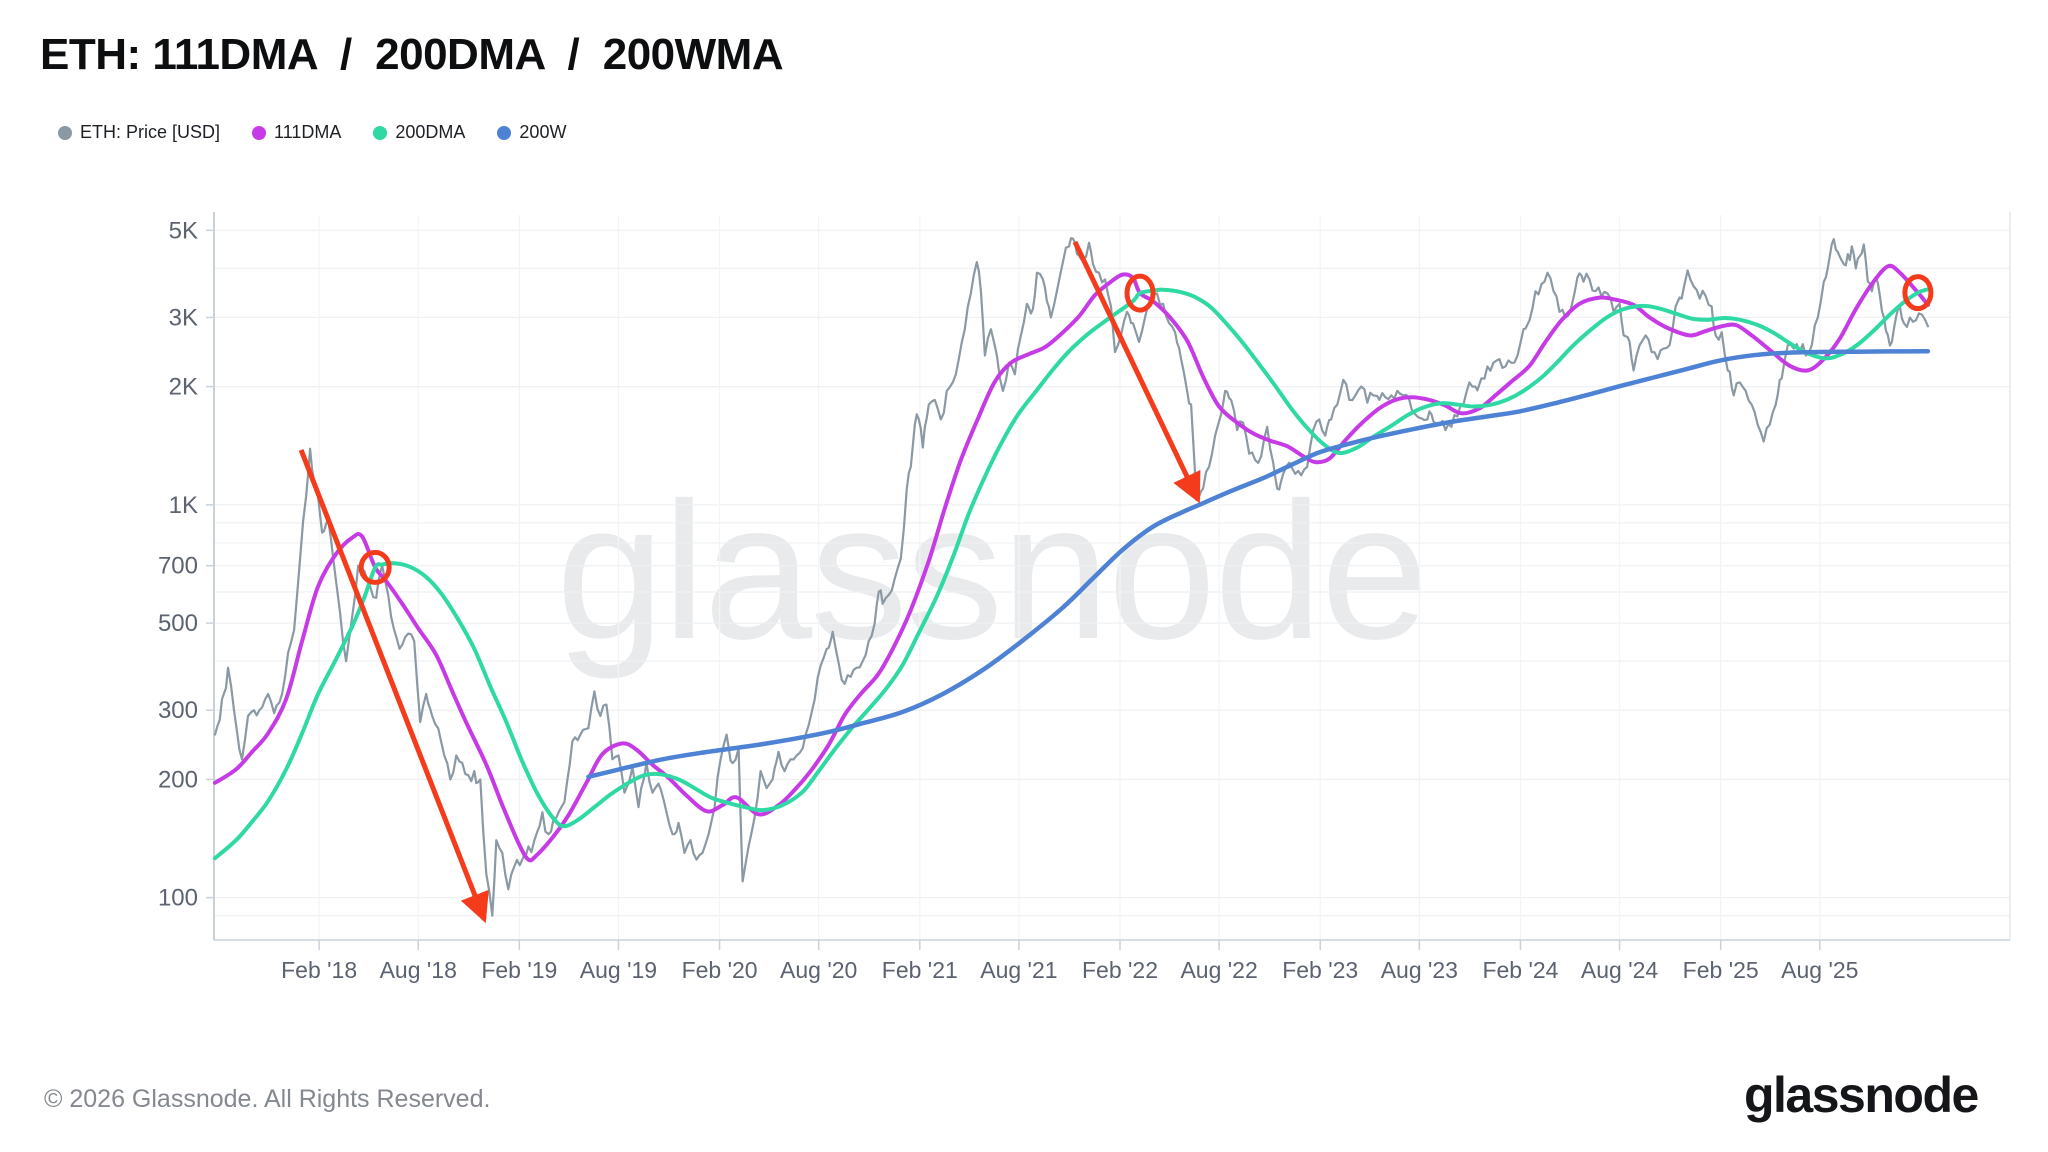 The image size is (2048, 1152). I want to click on x-axis-label: Feb '18, so click(319, 970).